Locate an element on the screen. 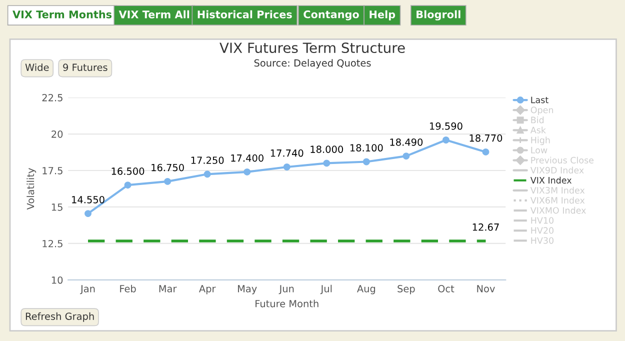  text: Help is located at coordinates (383, 15).